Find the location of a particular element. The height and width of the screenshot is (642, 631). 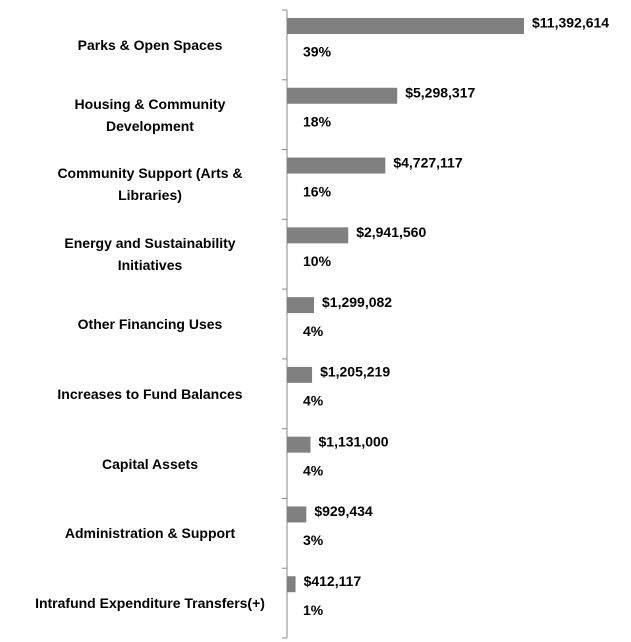

category-label: Housing & Community Development is located at coordinates (150, 114).